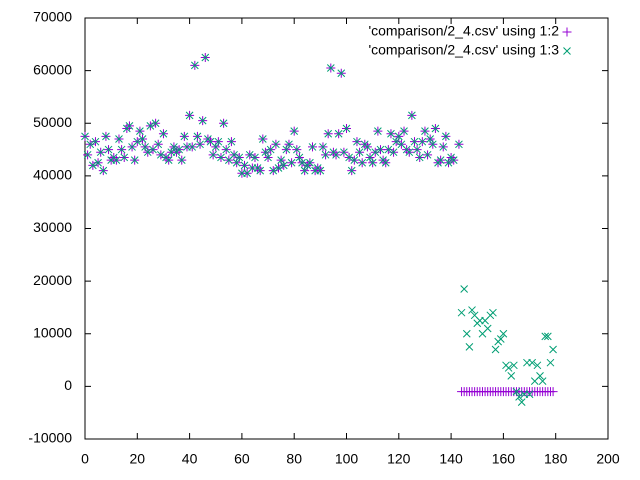  I want to click on y-tick-label: 20000, so click(52, 280).